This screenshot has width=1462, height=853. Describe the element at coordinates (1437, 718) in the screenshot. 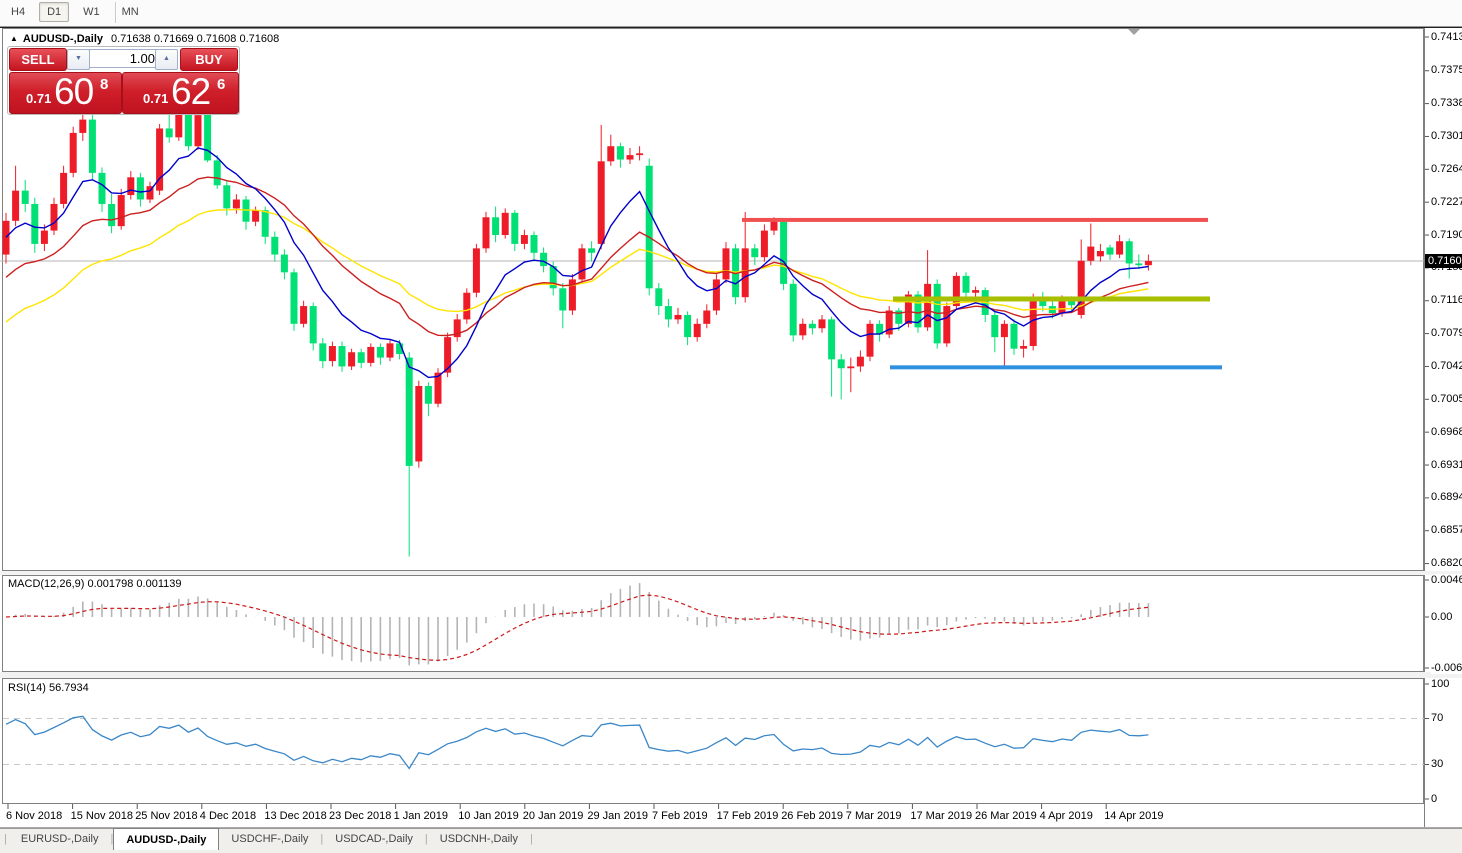

I see `rsi-axis-tick: 70` at that location.